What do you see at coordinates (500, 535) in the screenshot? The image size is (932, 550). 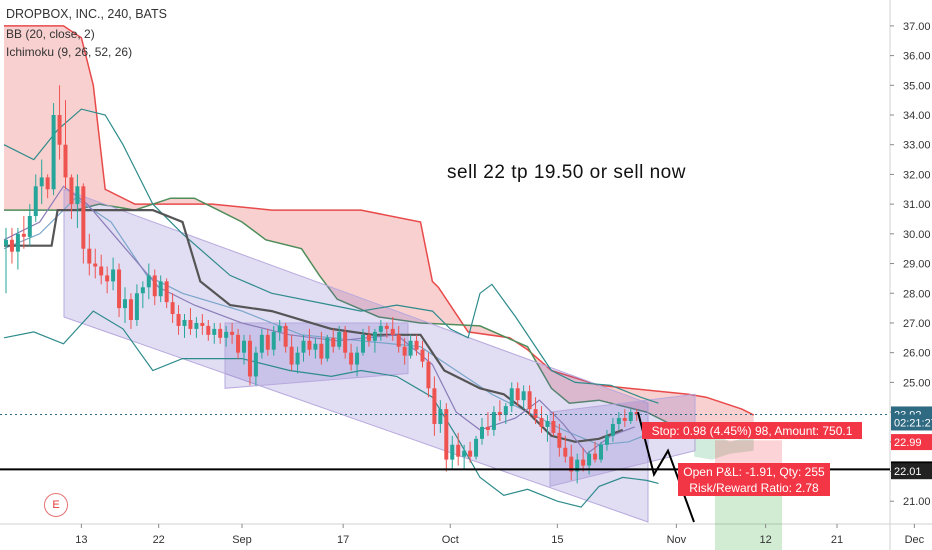 I see `time-axis: 13 22 Sep 17 Oct 15 Nov 12 21 Dec` at bounding box center [500, 535].